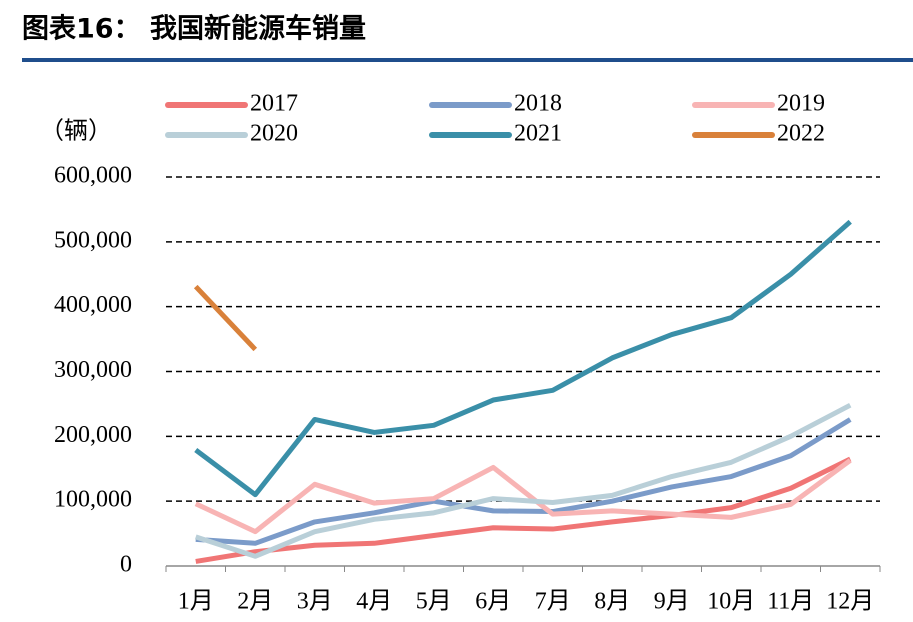 The height and width of the screenshot is (622, 913). I want to click on x-tick-label: 1月, so click(196, 602).